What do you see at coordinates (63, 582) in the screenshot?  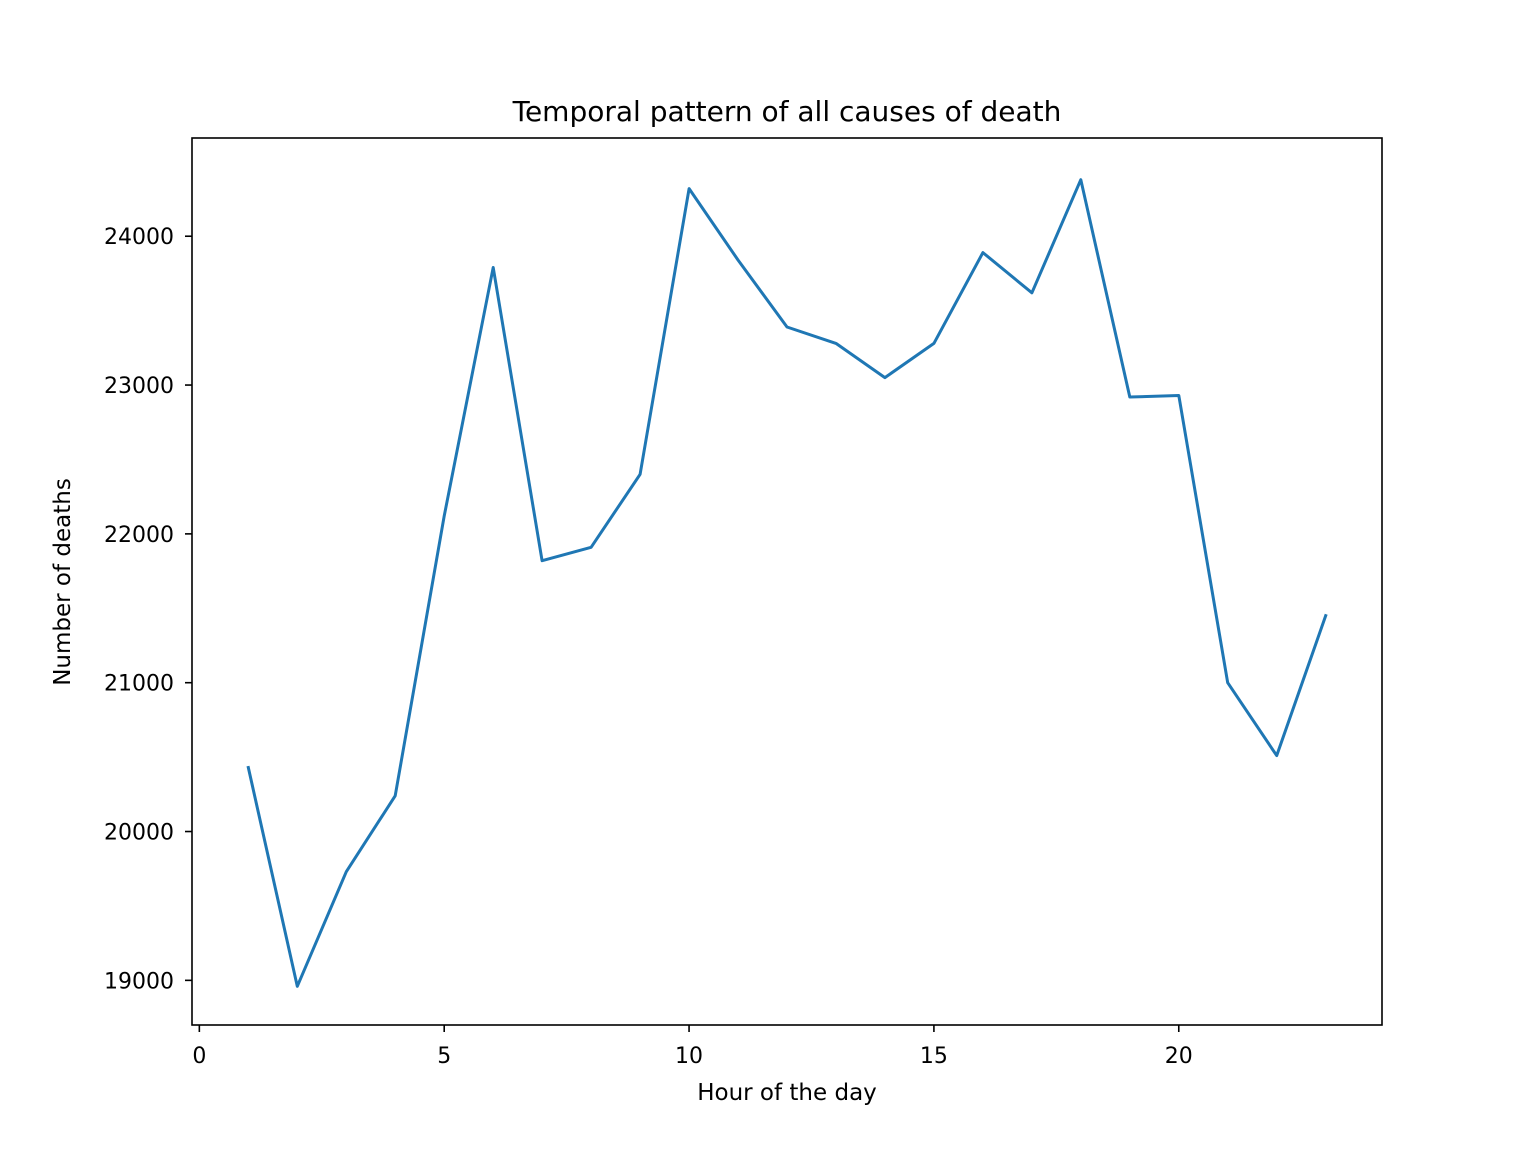 I see `y-axis-label: Number of deaths` at bounding box center [63, 582].